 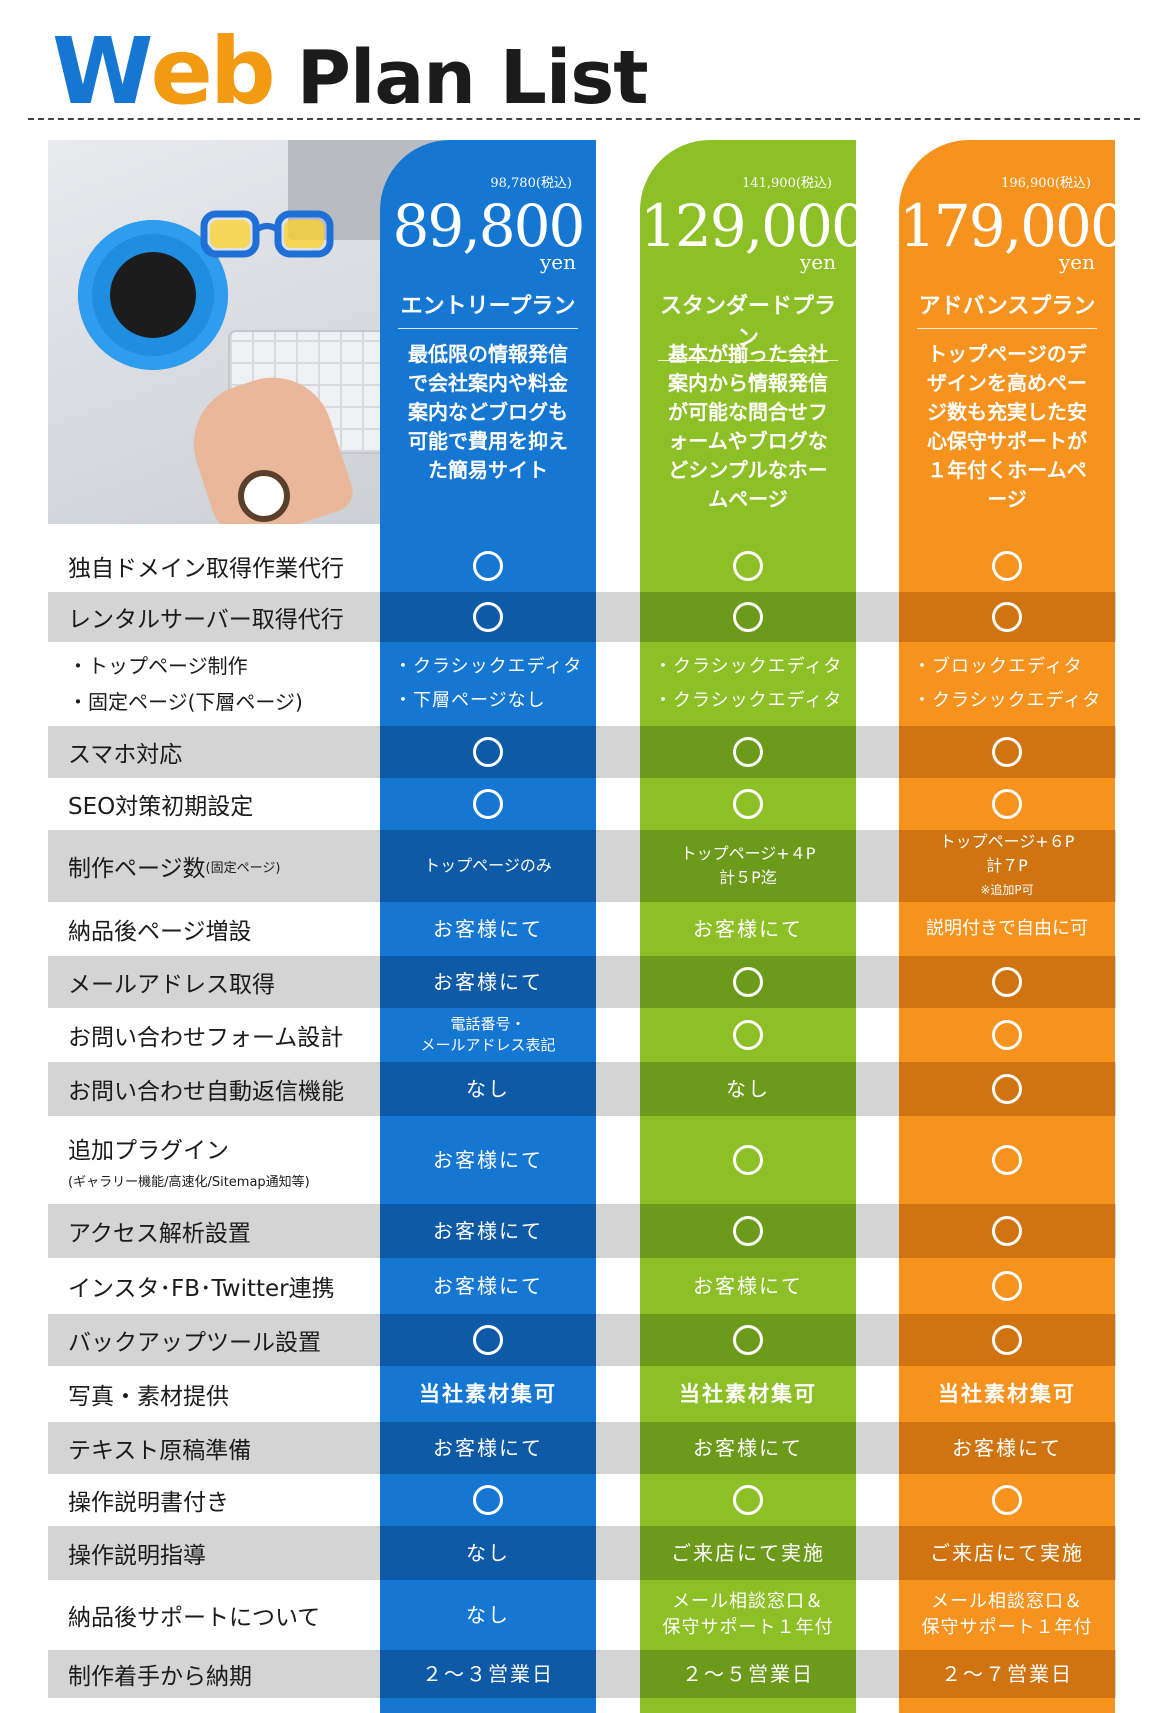 I want to click on feature-label-small: (固定ページ), so click(x=243, y=868).